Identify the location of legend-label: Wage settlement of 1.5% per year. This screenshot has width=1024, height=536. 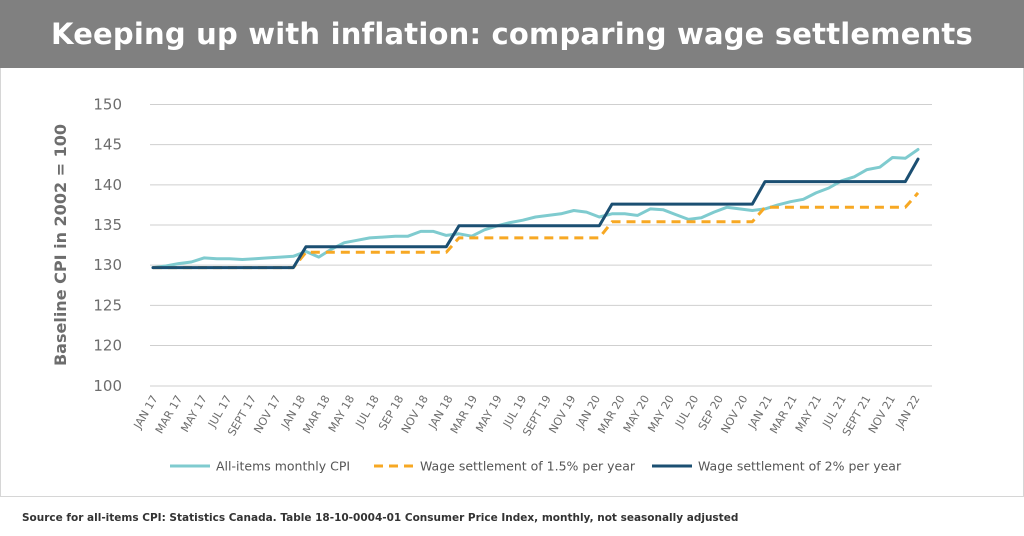
(528, 466).